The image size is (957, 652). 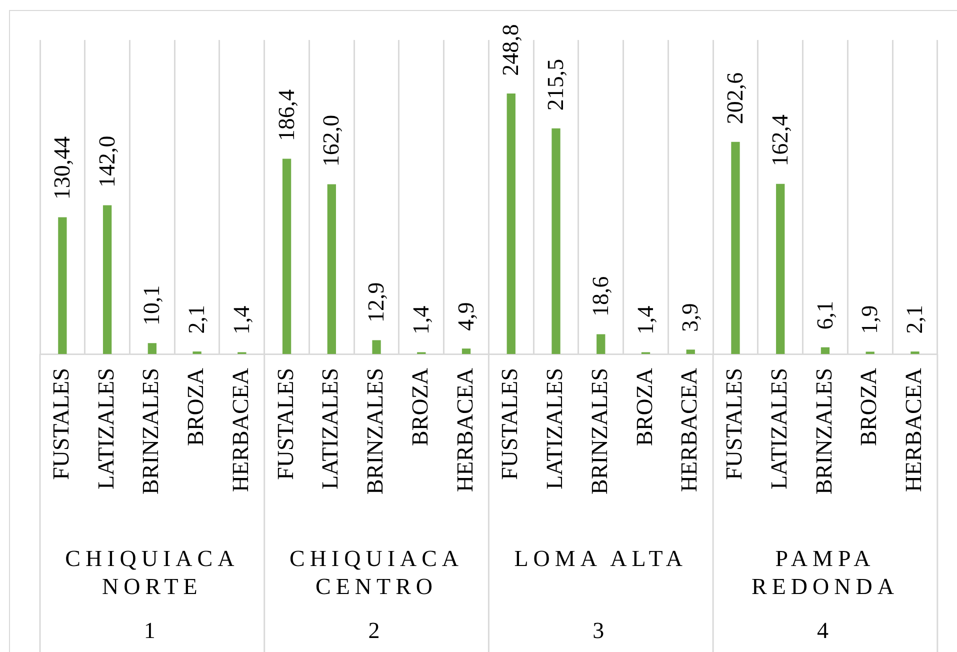 What do you see at coordinates (286, 115) in the screenshot?
I see `data-label: 186,4` at bounding box center [286, 115].